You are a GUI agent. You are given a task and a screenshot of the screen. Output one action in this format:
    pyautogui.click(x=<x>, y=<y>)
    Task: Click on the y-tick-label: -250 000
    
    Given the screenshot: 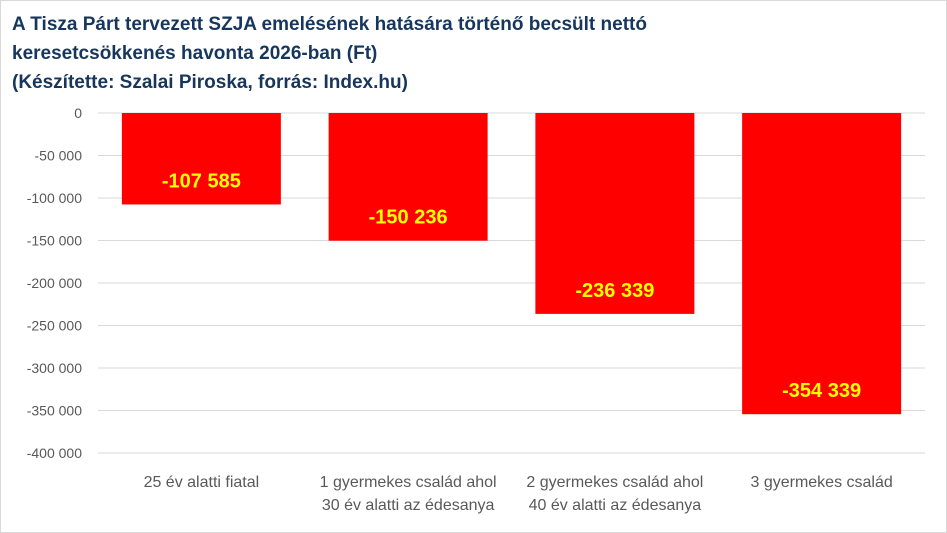 What is the action you would take?
    pyautogui.click(x=54, y=326)
    